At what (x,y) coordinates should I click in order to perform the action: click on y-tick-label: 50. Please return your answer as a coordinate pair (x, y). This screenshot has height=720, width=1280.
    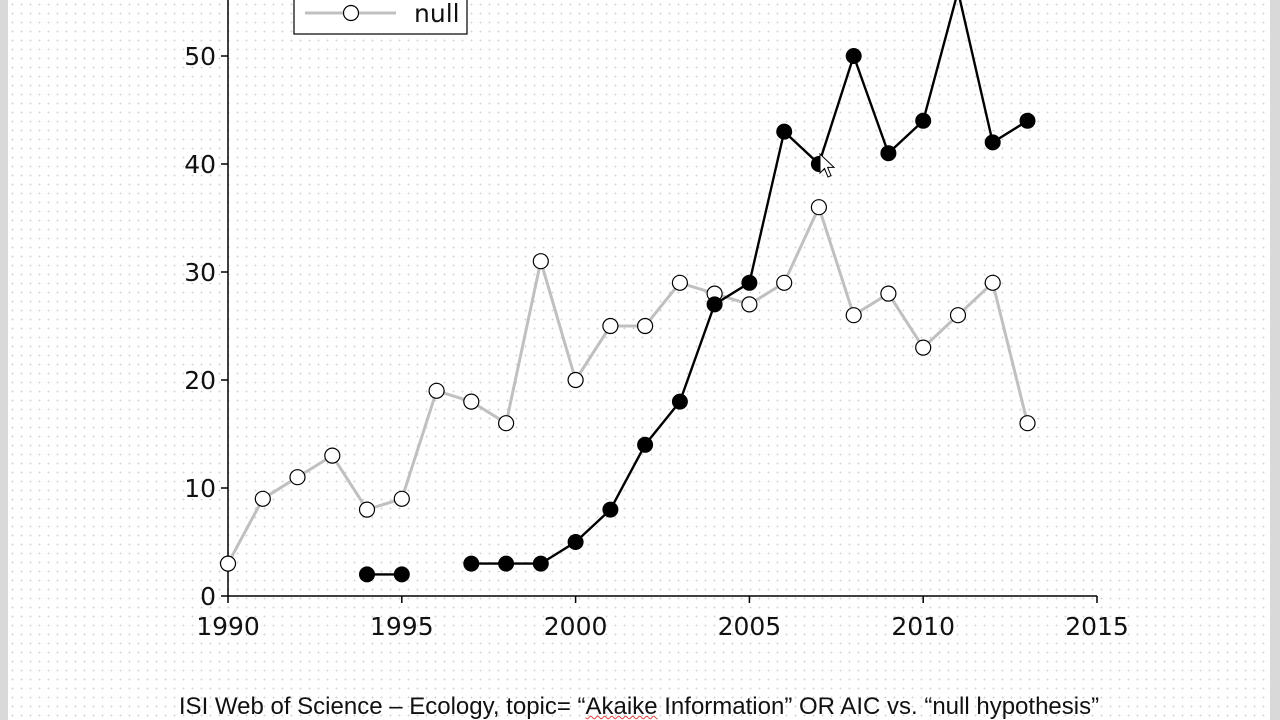
    Looking at the image, I should click on (200, 56).